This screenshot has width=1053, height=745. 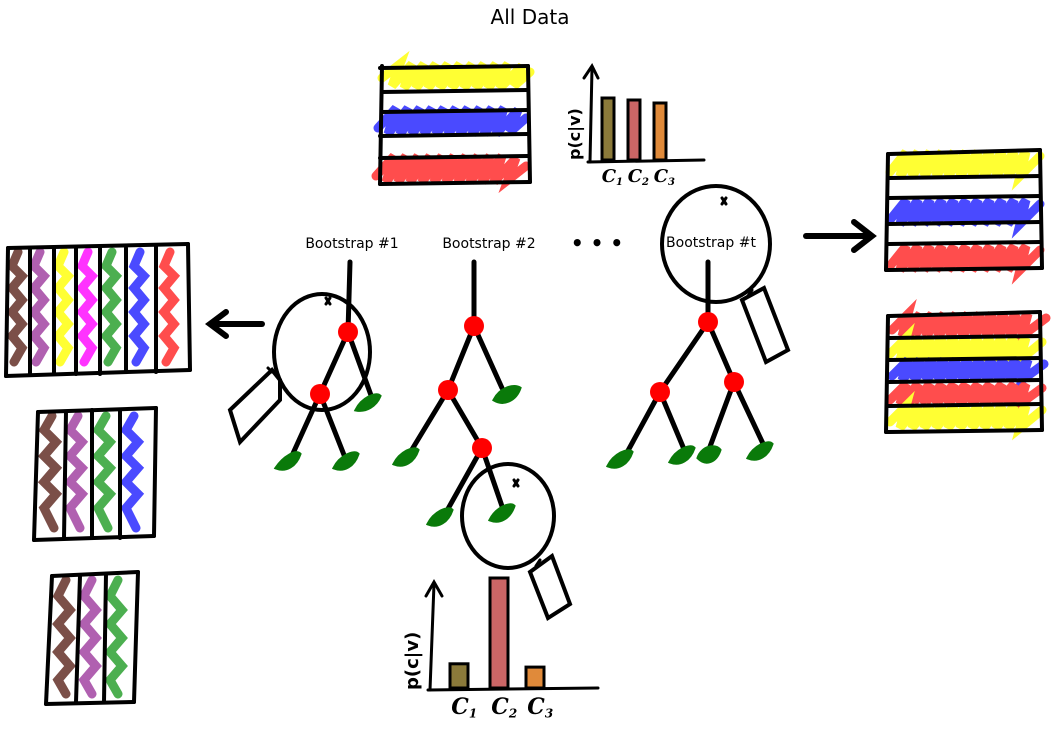 What do you see at coordinates (459, 676) in the screenshot?
I see `chart_bottom-bar-c1` at bounding box center [459, 676].